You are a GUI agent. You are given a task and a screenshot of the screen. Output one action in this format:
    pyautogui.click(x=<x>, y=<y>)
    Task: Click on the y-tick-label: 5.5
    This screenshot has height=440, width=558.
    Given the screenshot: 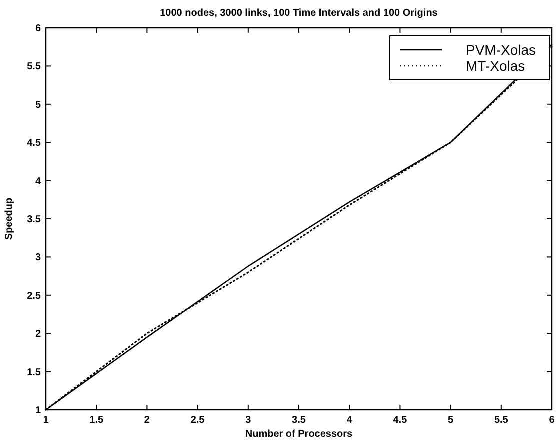 What is the action you would take?
    pyautogui.click(x=34, y=67)
    